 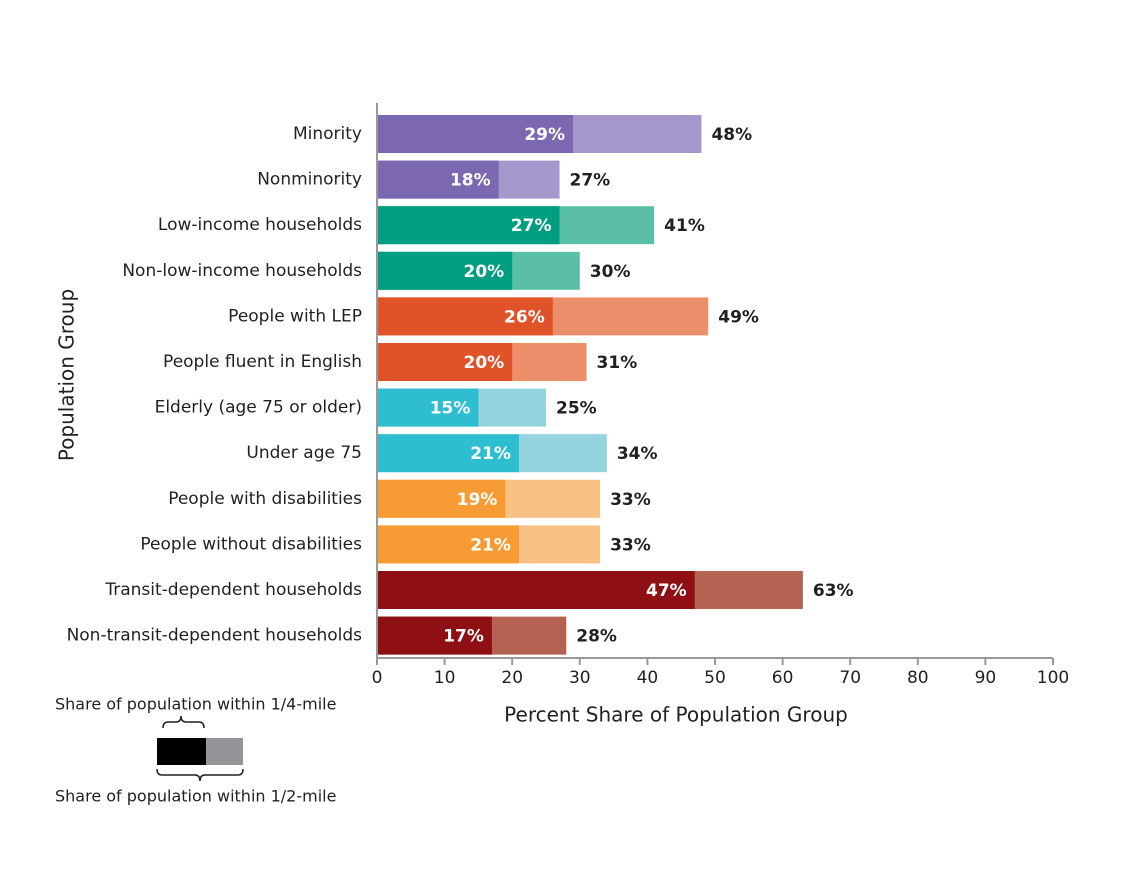 What do you see at coordinates (181, 751) in the screenshot?
I see `legend-swatch` at bounding box center [181, 751].